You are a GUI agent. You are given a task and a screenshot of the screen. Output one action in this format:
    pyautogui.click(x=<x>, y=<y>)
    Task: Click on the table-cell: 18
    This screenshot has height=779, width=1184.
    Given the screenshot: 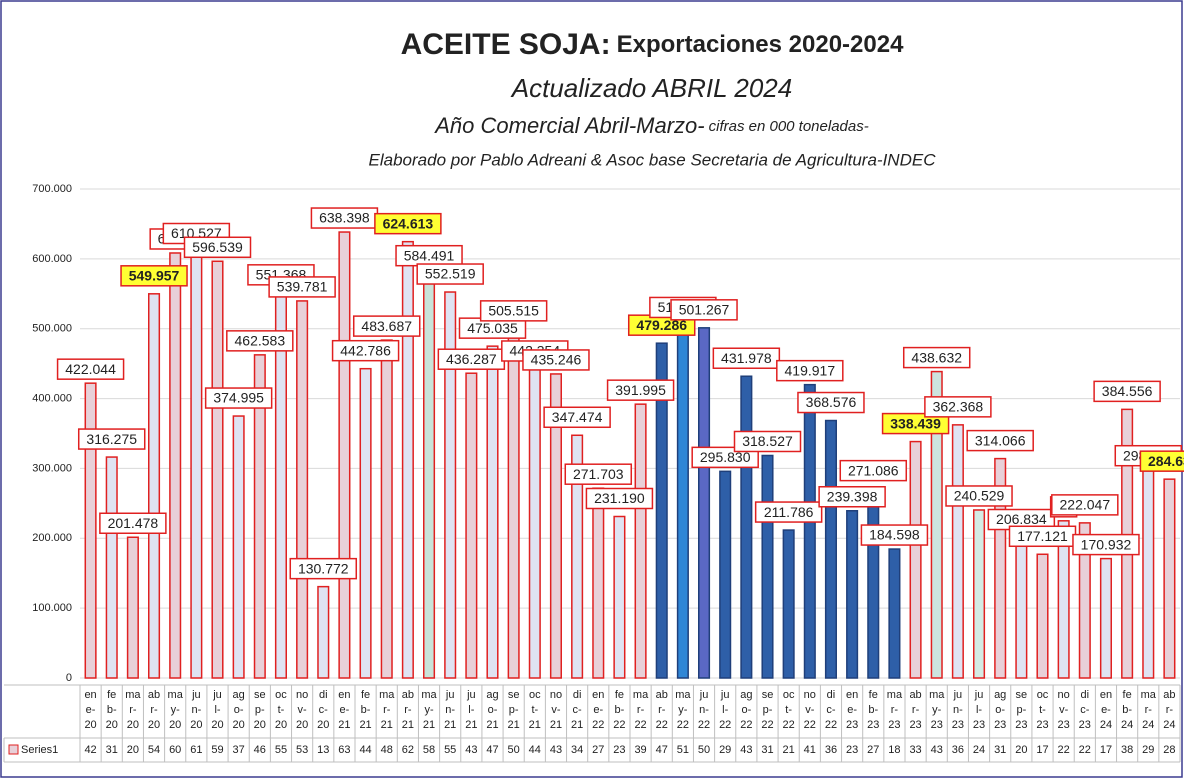 What is the action you would take?
    pyautogui.click(x=894, y=750)
    